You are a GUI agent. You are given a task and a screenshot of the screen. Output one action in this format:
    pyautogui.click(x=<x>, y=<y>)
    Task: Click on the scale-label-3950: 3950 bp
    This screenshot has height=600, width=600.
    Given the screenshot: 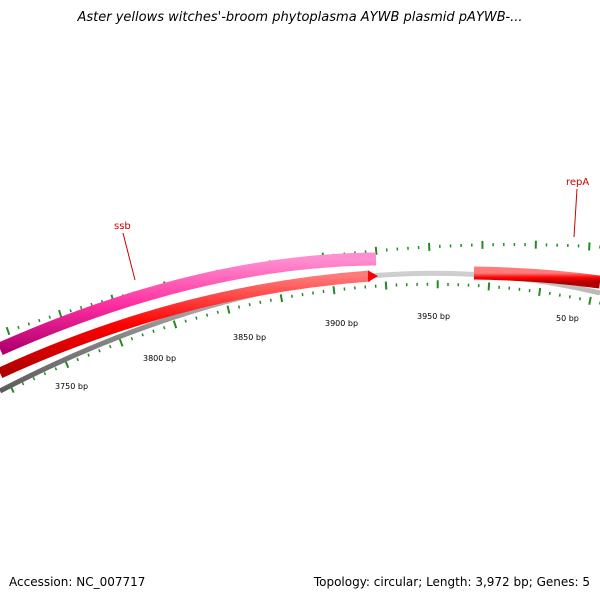 What is the action you would take?
    pyautogui.click(x=433, y=316)
    